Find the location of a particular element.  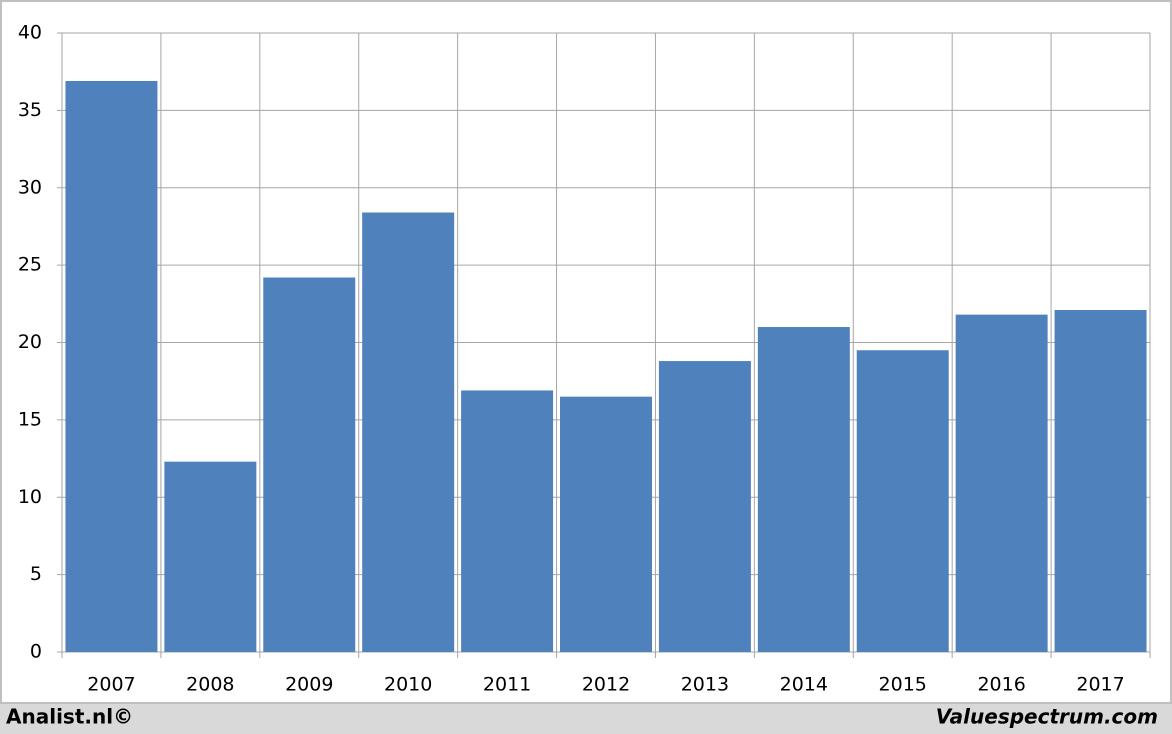

y-tick-label: 30 is located at coordinates (30, 187).